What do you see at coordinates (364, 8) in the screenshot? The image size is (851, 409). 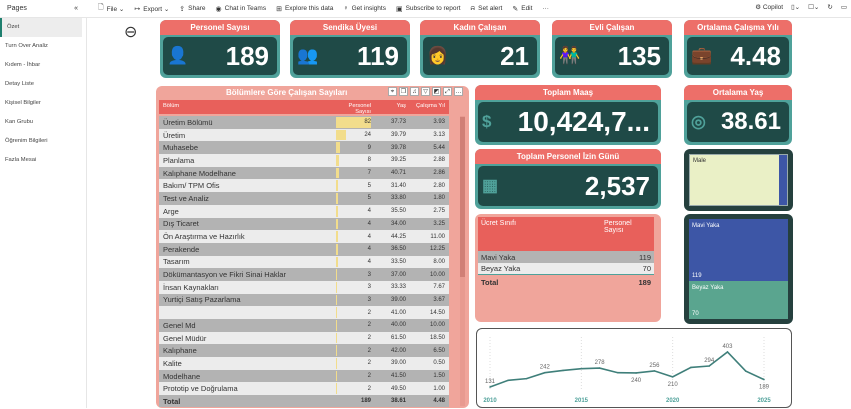 I see `insights-button: ♀ Get insights` at bounding box center [364, 8].